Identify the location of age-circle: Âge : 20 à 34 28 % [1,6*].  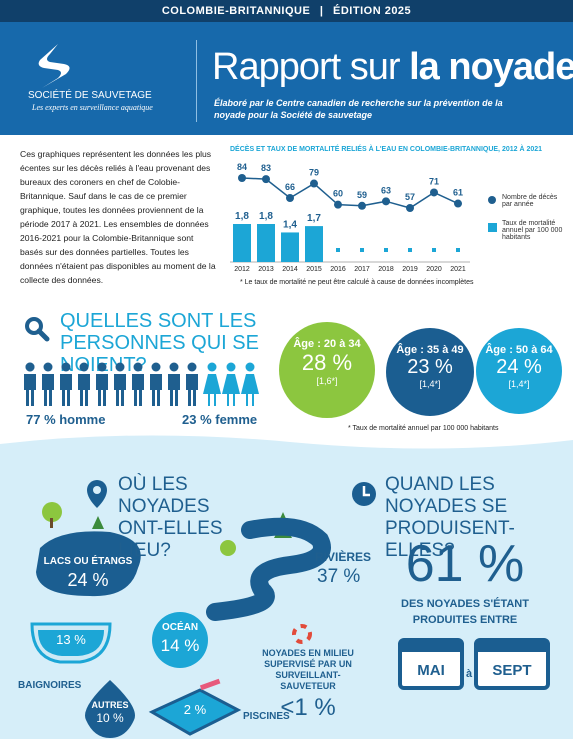
(327, 370).